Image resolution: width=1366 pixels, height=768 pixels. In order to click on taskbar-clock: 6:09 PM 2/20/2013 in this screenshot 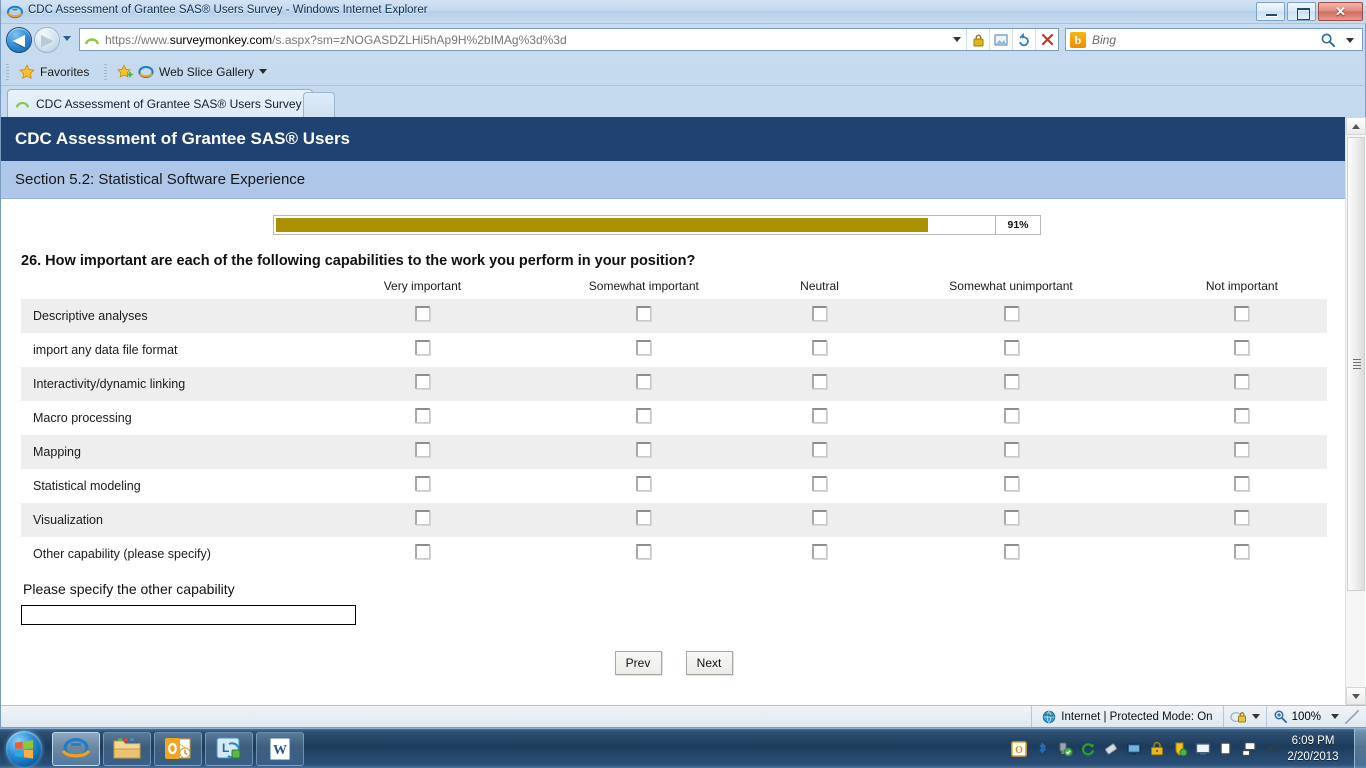, I will do `click(1313, 749)`.